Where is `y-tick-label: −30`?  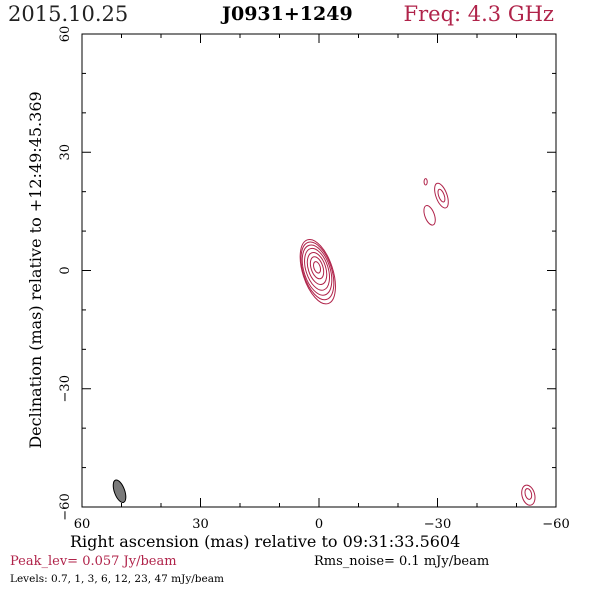 y-tick-label: −30 is located at coordinates (65, 388).